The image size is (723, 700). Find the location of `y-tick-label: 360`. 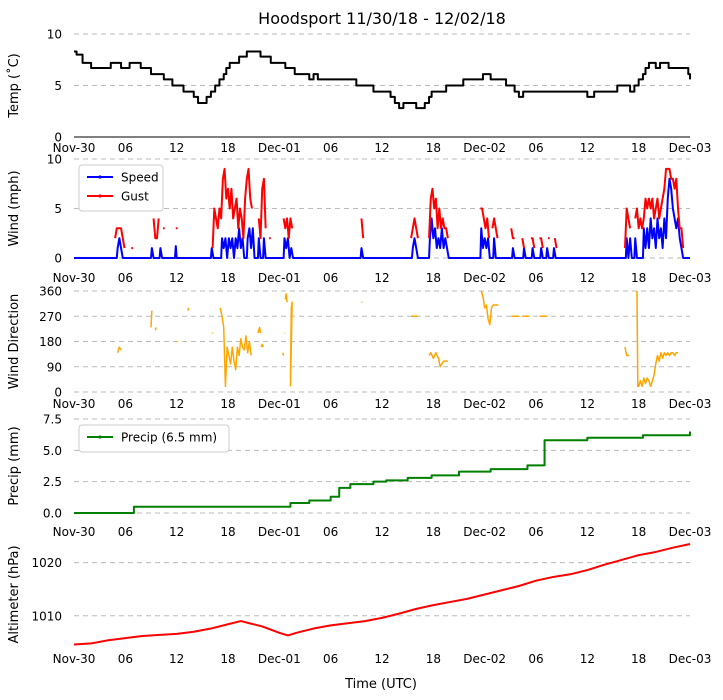

y-tick-label: 360 is located at coordinates (50, 292).